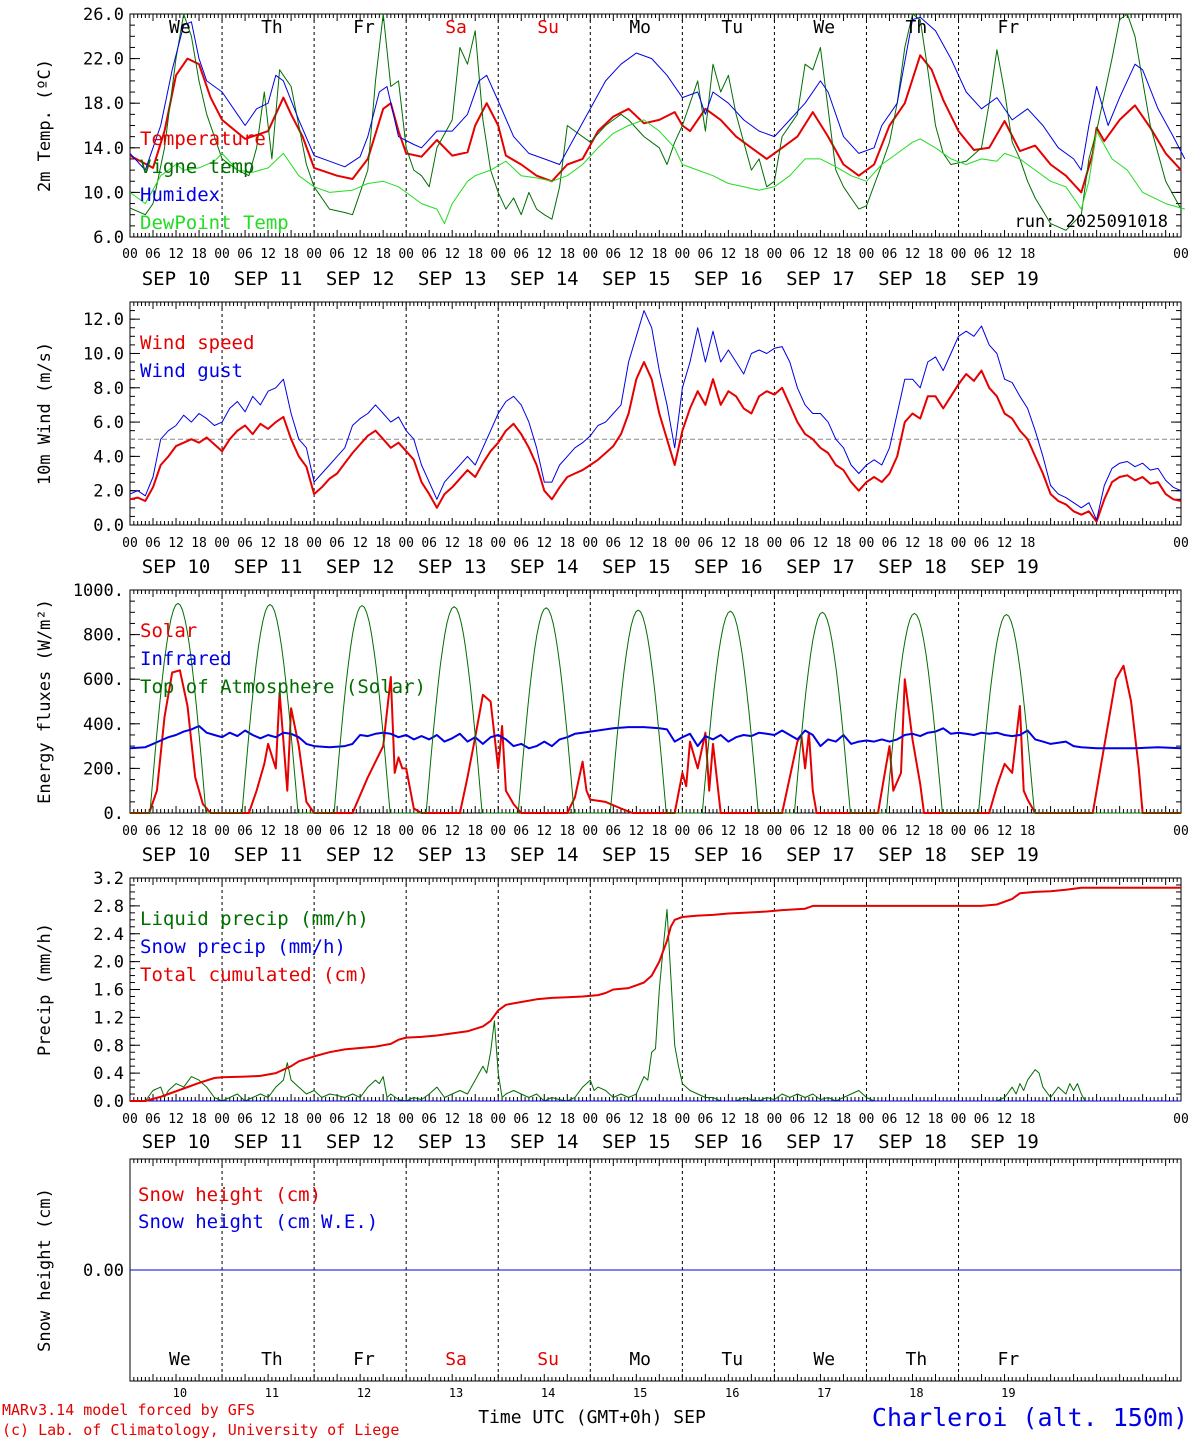  I want to click on y-tick-label: 12.0, so click(103, 320).